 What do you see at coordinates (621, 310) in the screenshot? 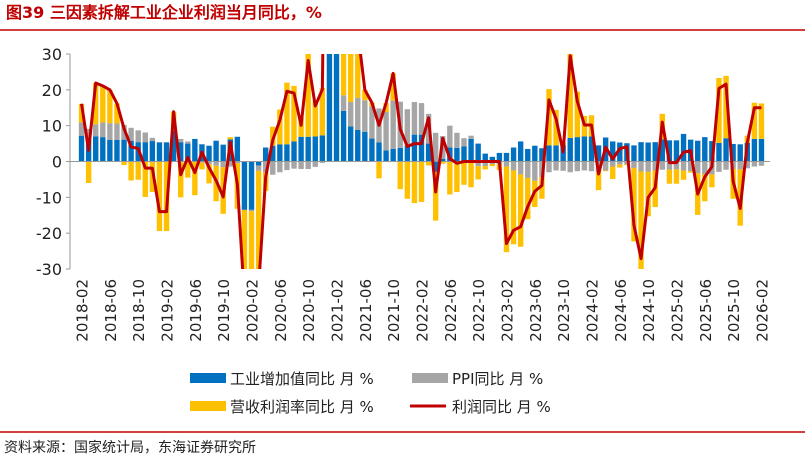
I see `x-tick-label: 2024-06` at bounding box center [621, 310].